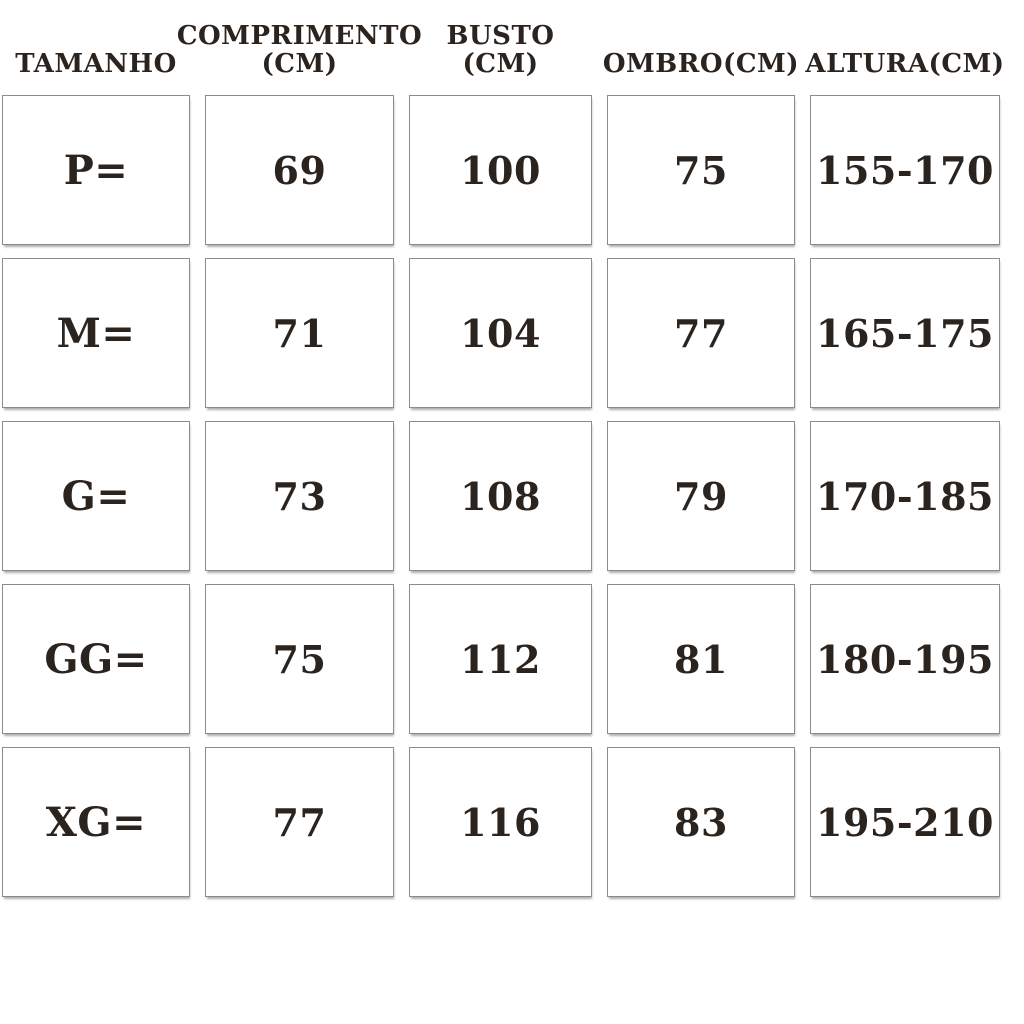  Describe the element at coordinates (96, 659) in the screenshot. I see `cell-size-gg: GG=` at that location.